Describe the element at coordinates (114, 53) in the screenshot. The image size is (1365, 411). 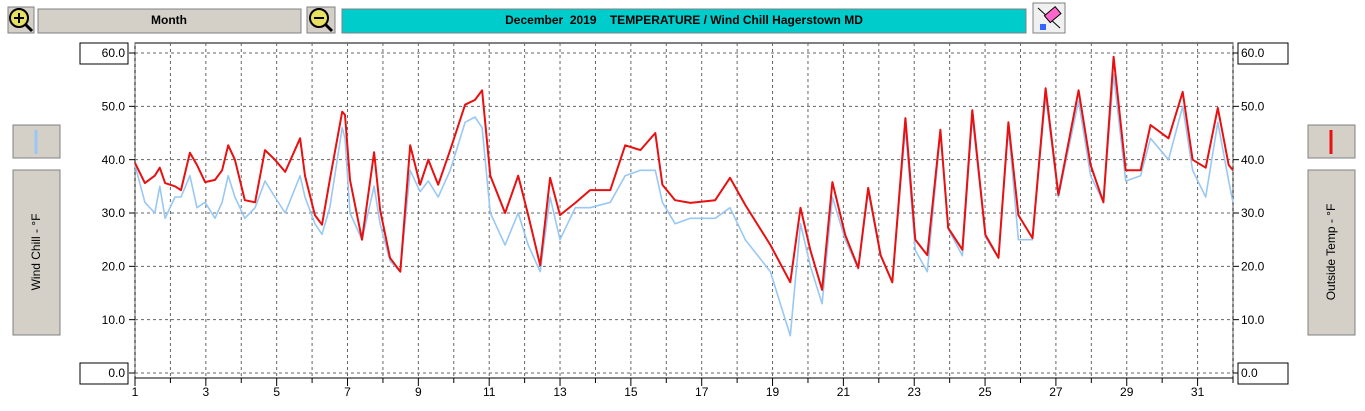
I see `y-tick-label: 60.0` at that location.